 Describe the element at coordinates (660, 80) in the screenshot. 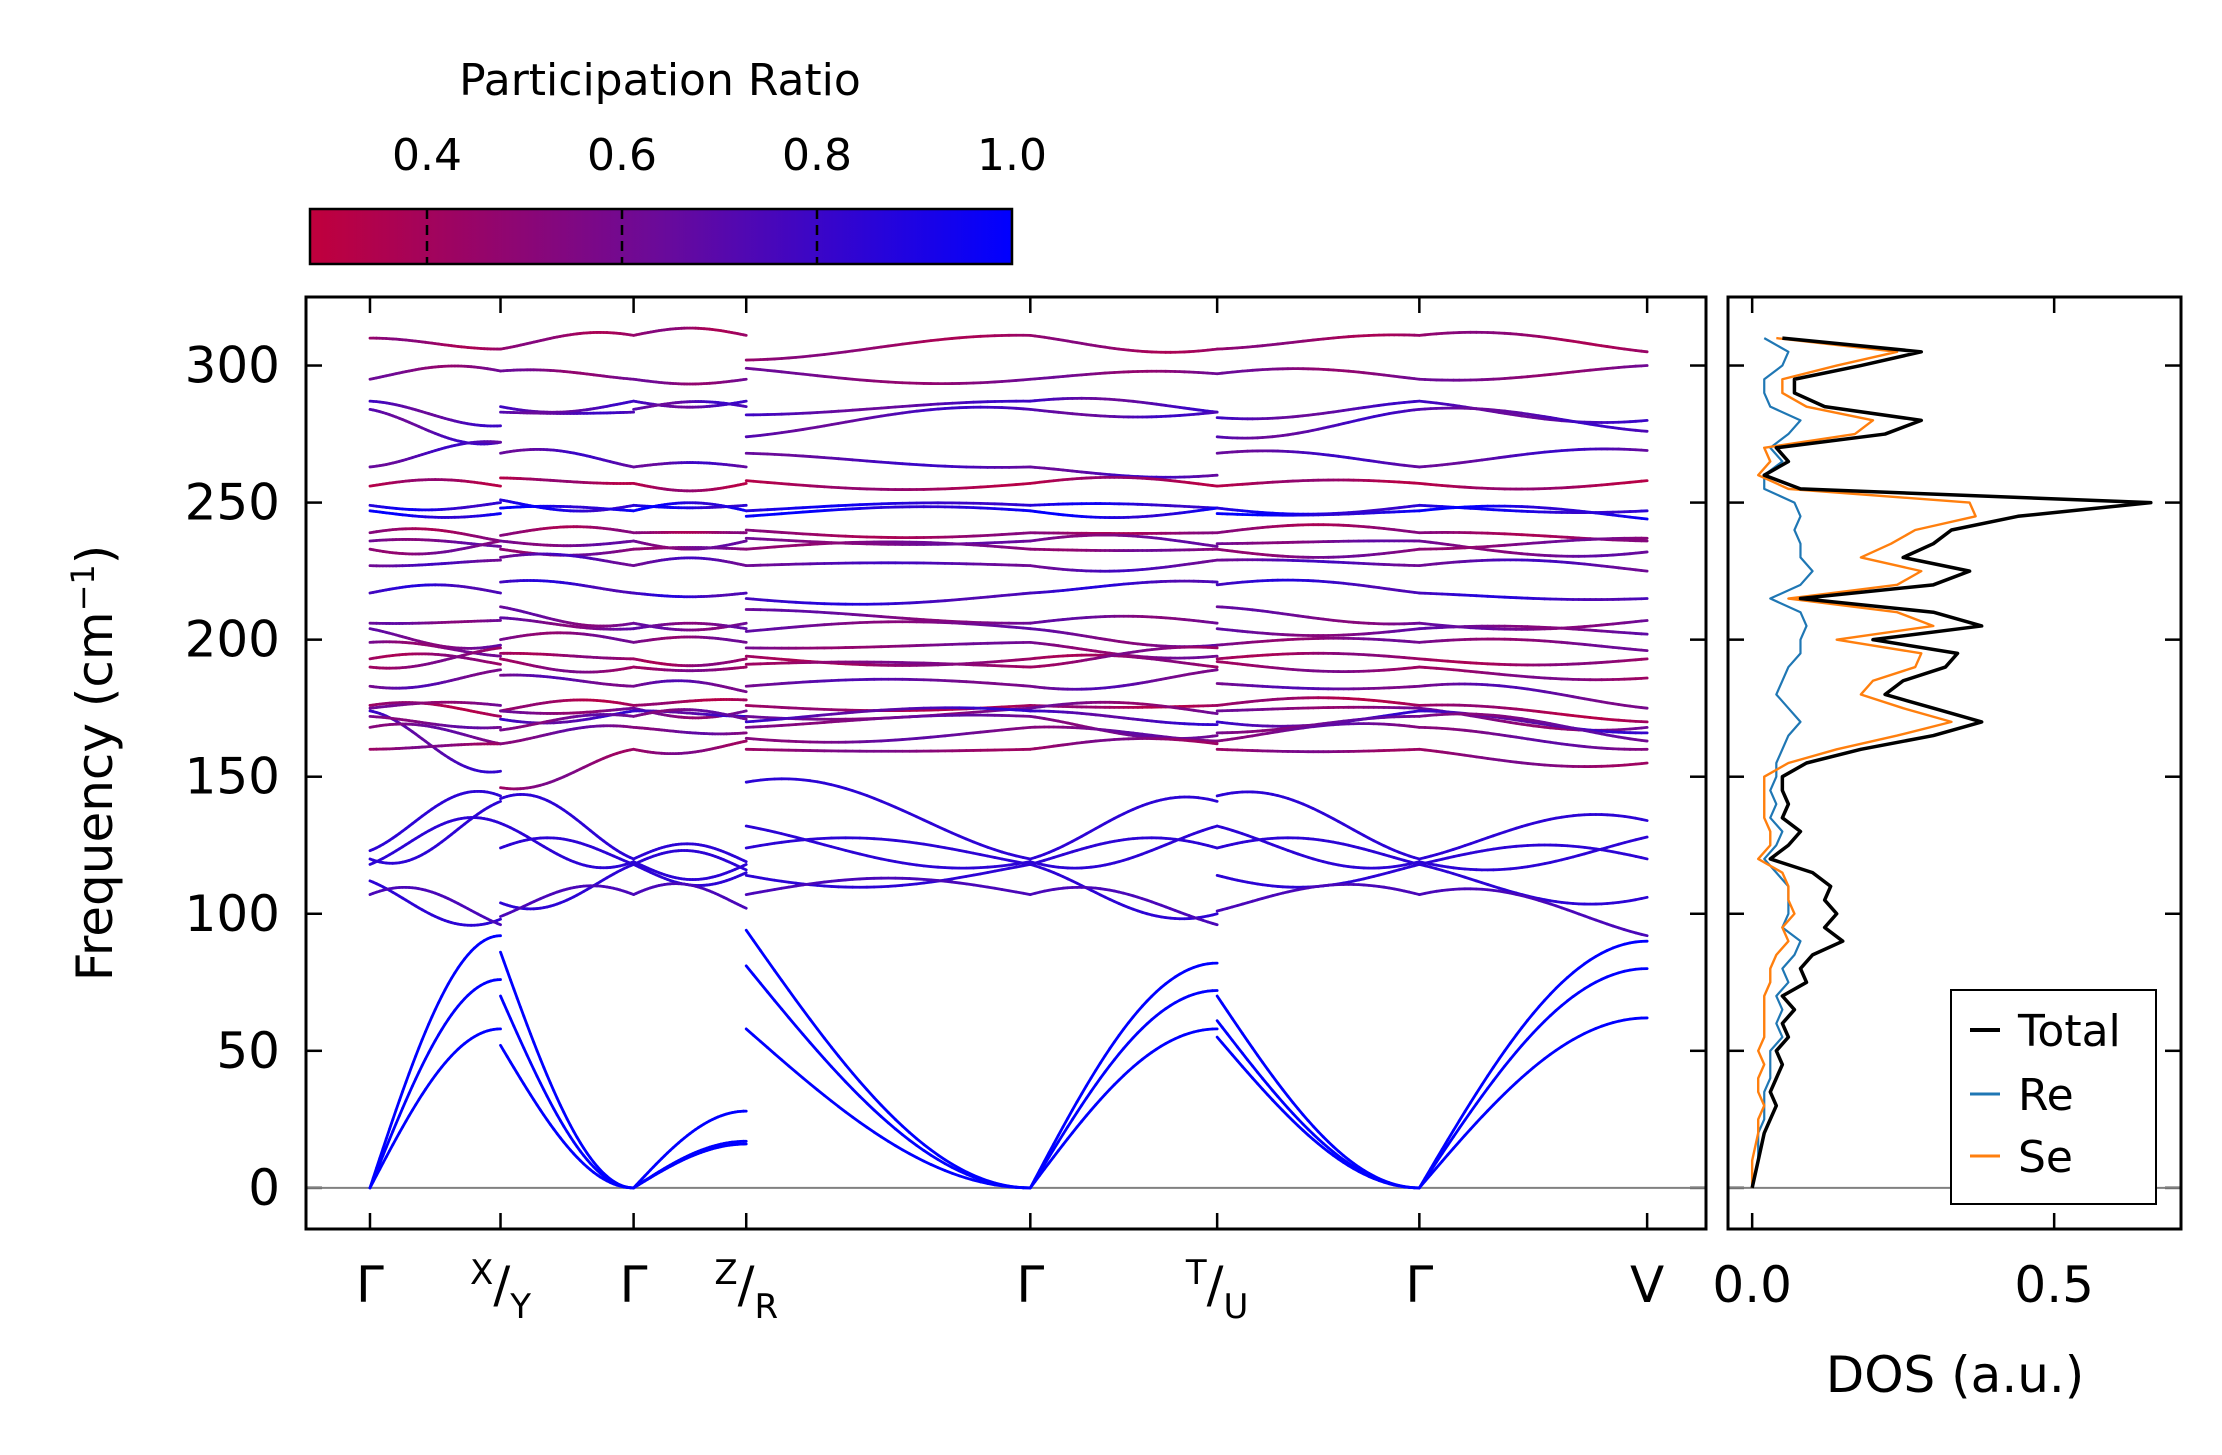

I see `colorbar-label: Participation Ratio` at that location.